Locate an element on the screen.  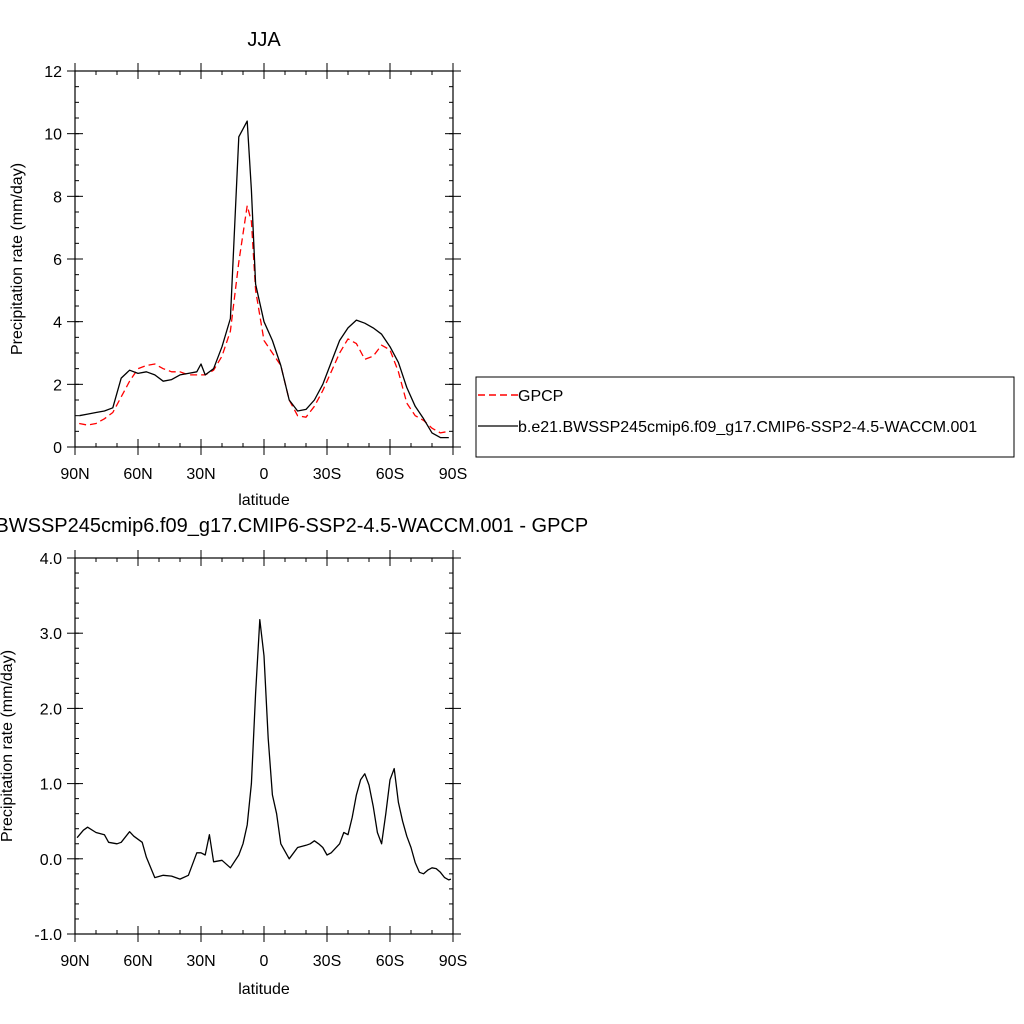
series-line-model is located at coordinates (264, 279).